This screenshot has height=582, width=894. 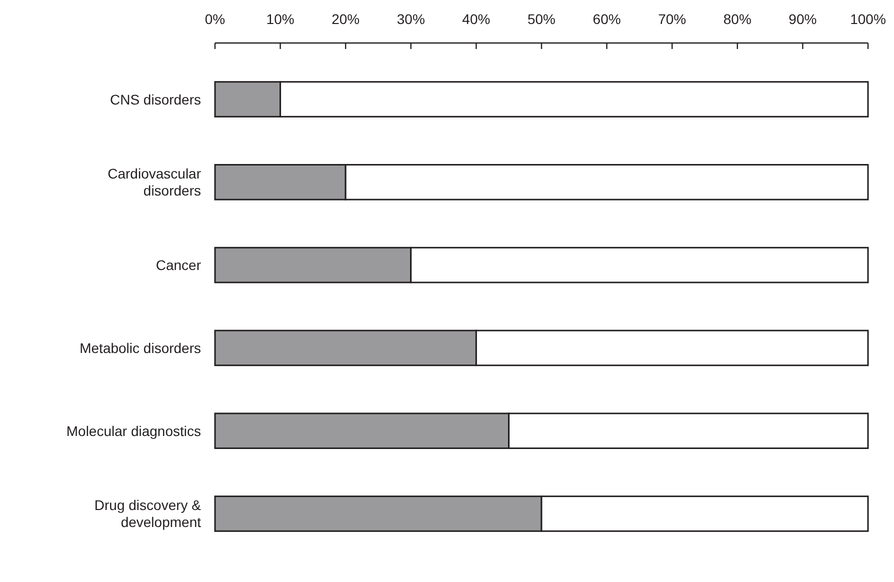 I want to click on x-tick-label: 90%, so click(x=802, y=19).